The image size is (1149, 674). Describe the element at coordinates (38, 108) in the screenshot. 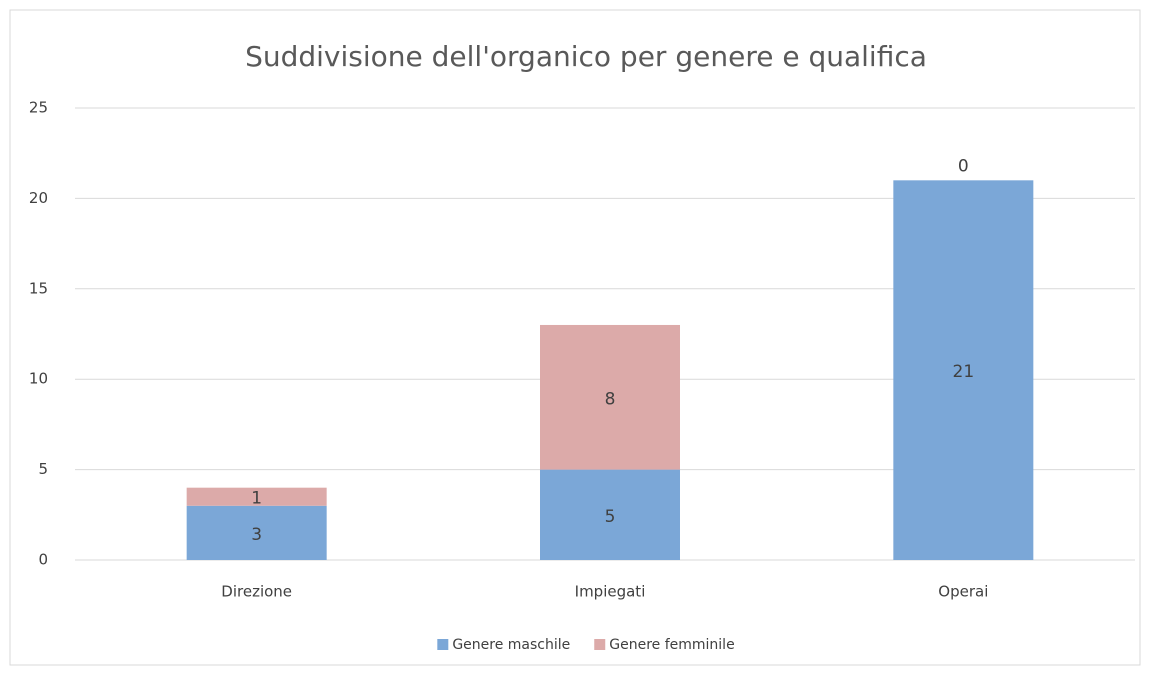

I see `y-tick-label: 25` at that location.